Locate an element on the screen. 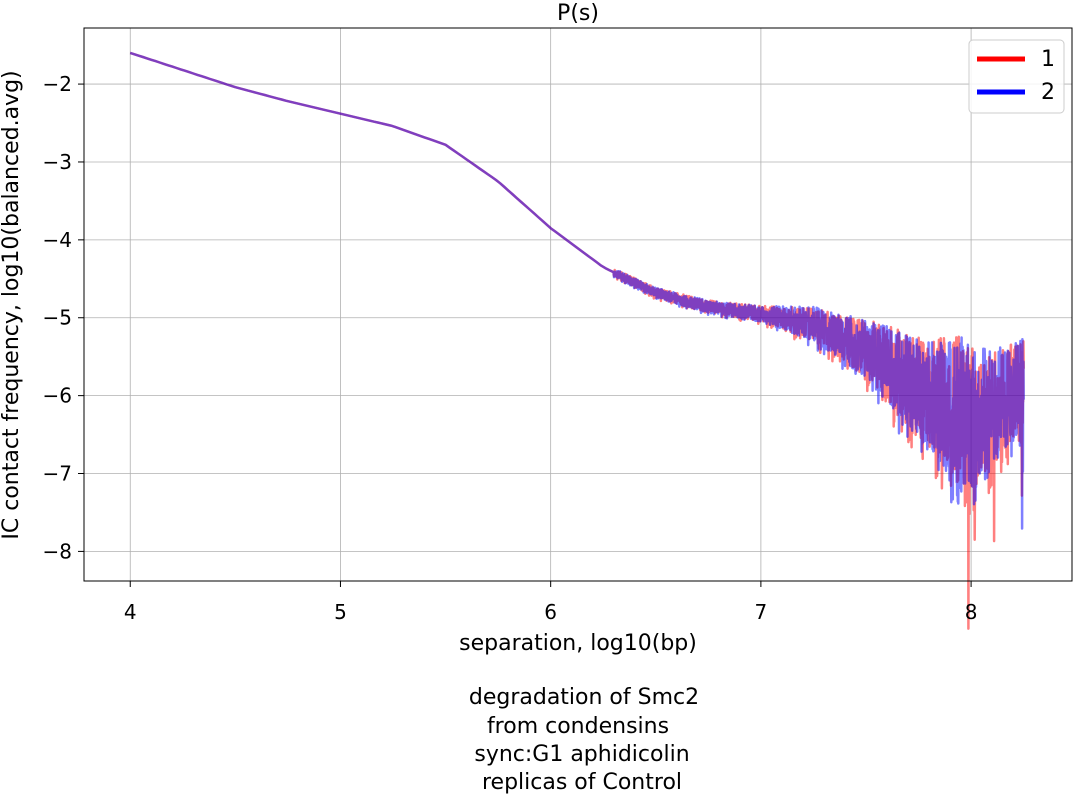 This screenshot has height=794, width=1074. legend-label-2: 2 is located at coordinates (1048, 92).